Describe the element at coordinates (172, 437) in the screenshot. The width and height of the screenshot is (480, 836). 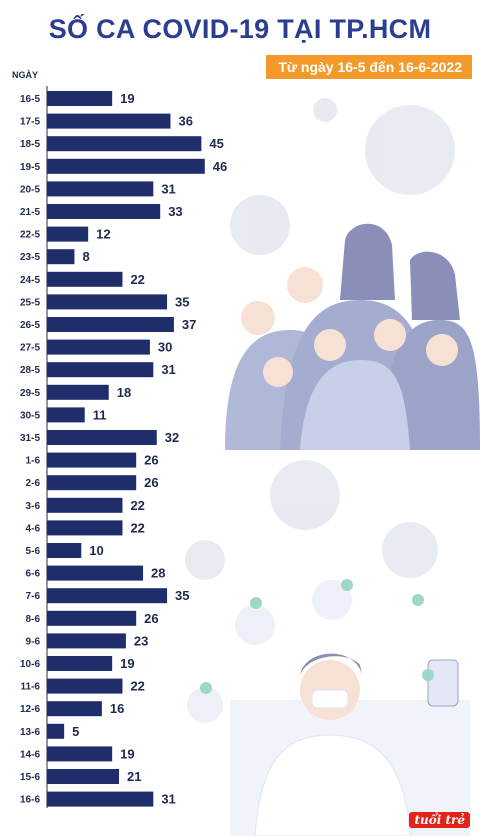
I see `value-label: 32` at that location.